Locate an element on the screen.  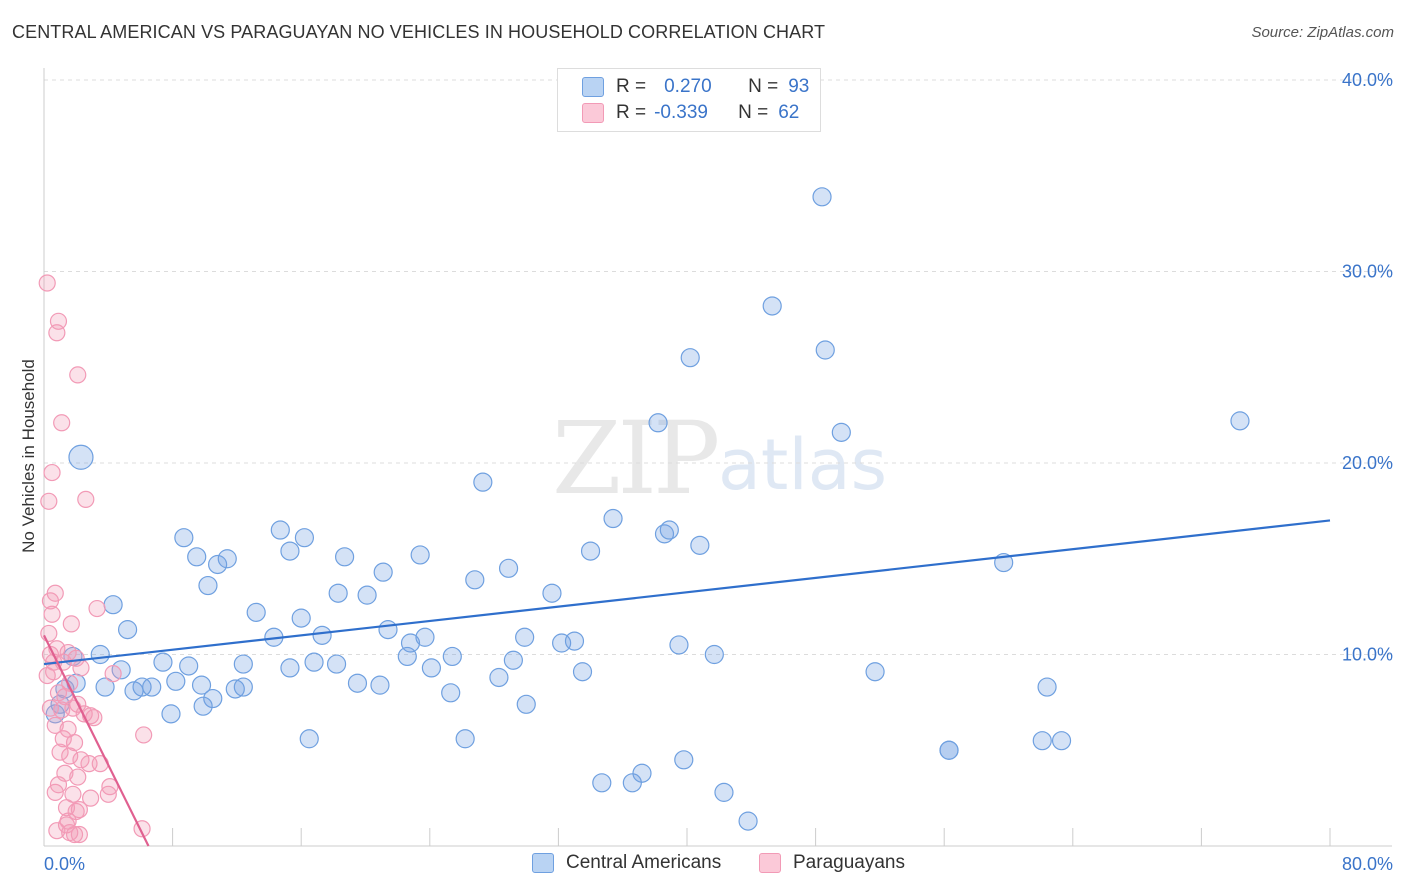
legend-row-paraguayan: R = -0.339 N = 62 is located at coordinates (690, 113).